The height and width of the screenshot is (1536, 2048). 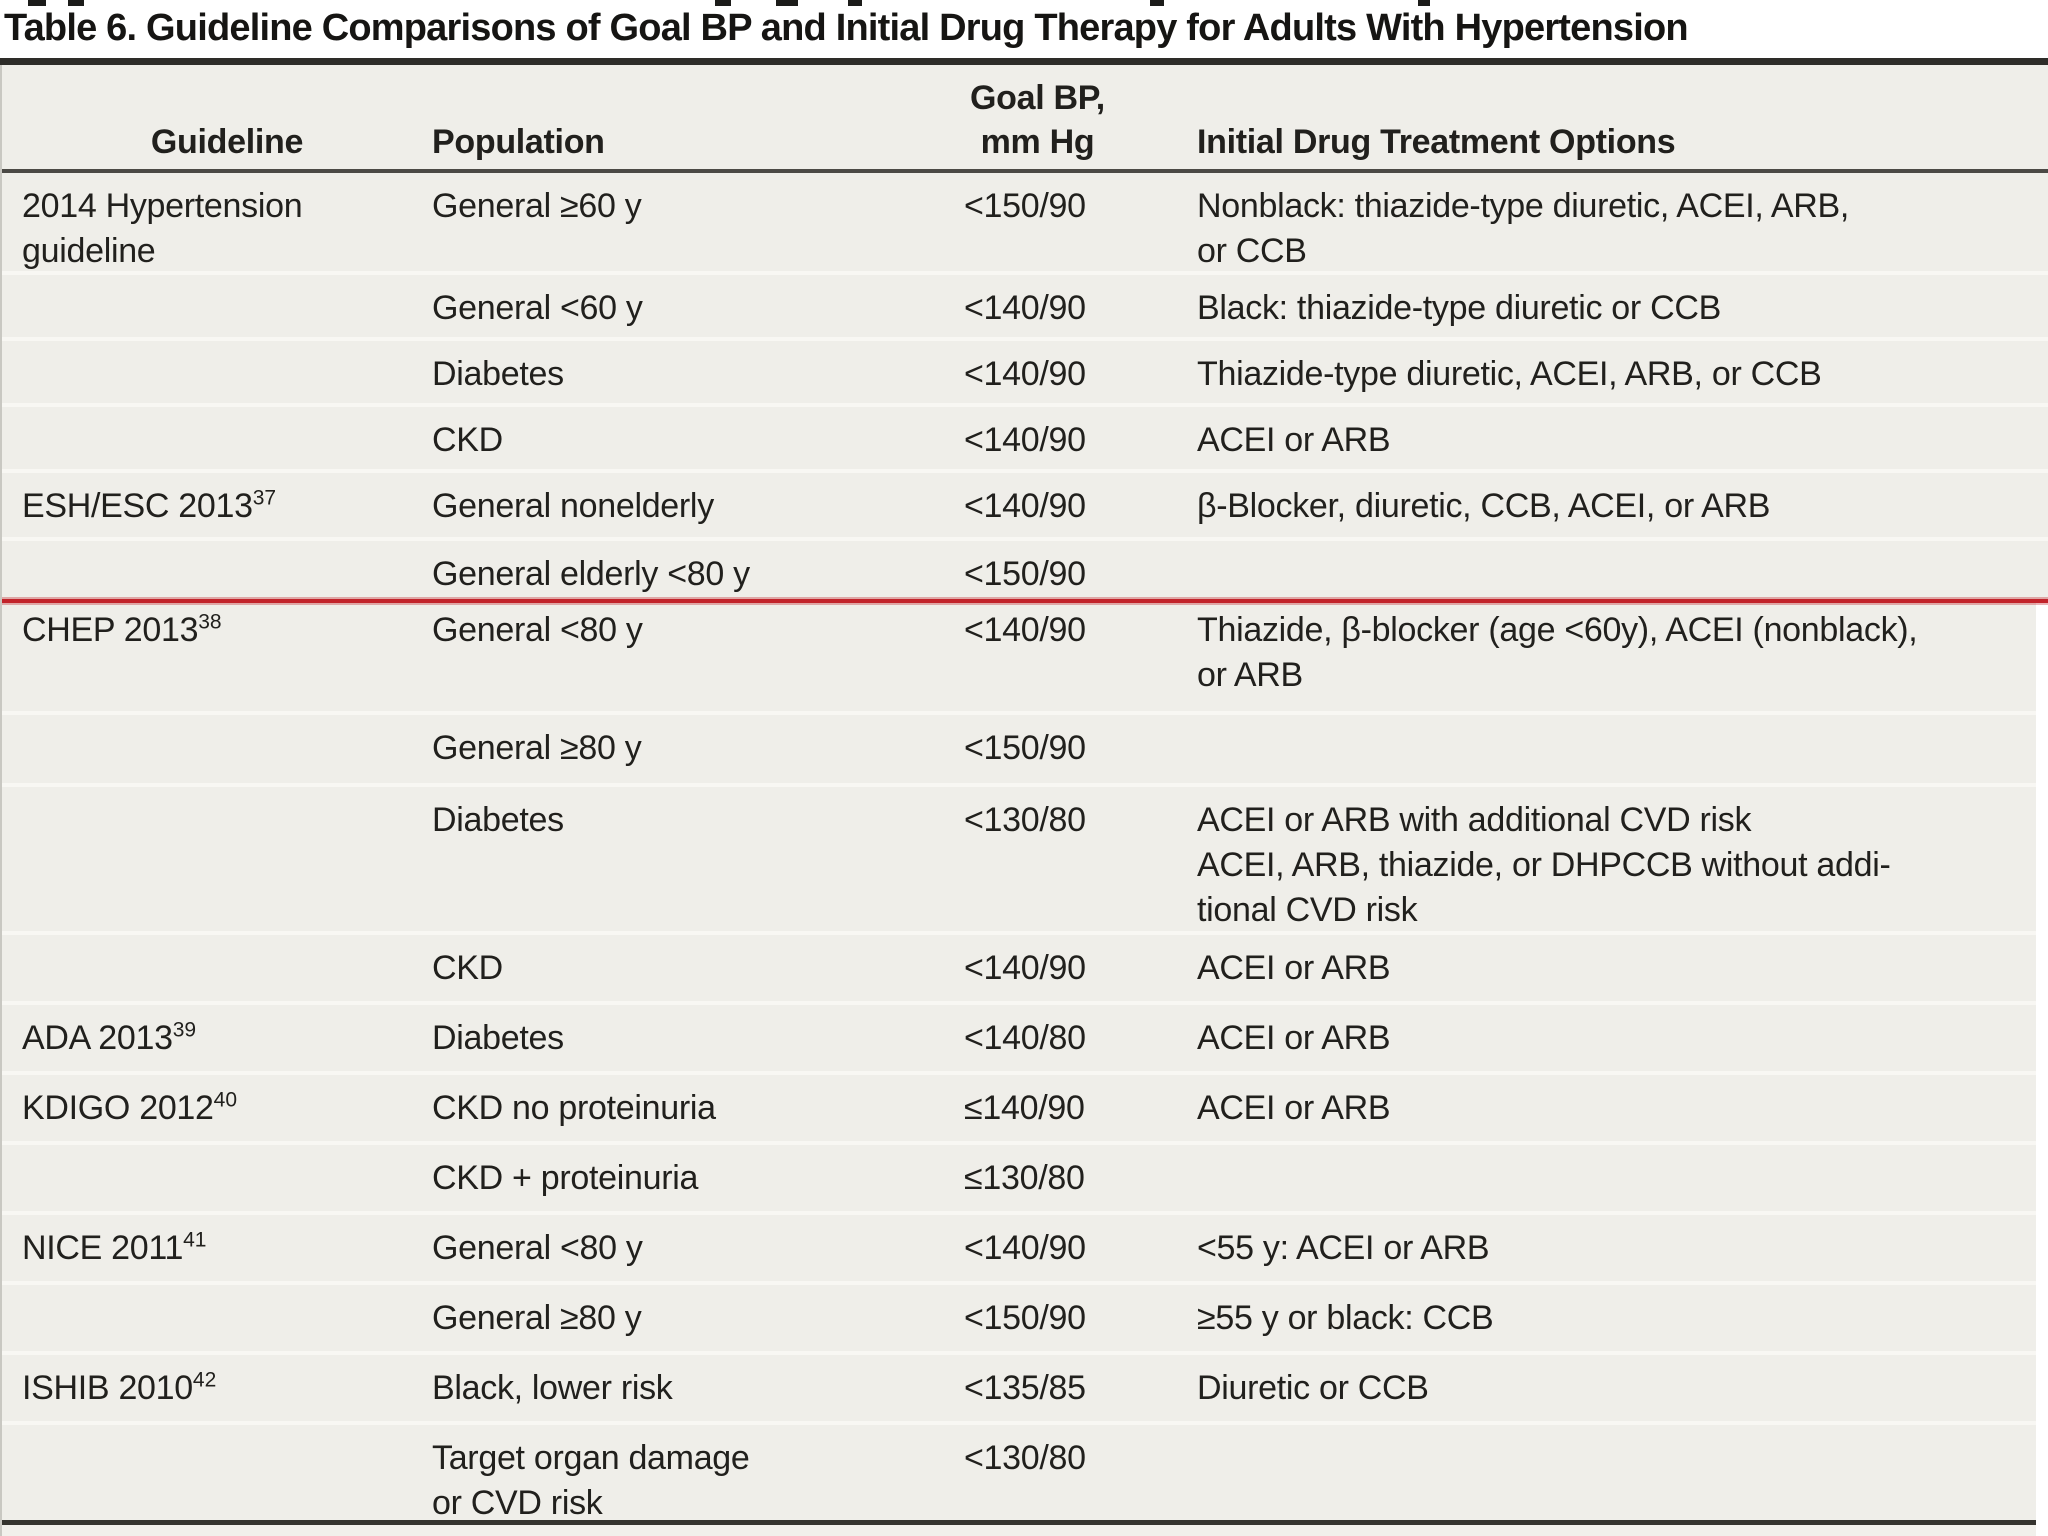 What do you see at coordinates (573, 506) in the screenshot?
I see `population-cell: General nonelderly` at bounding box center [573, 506].